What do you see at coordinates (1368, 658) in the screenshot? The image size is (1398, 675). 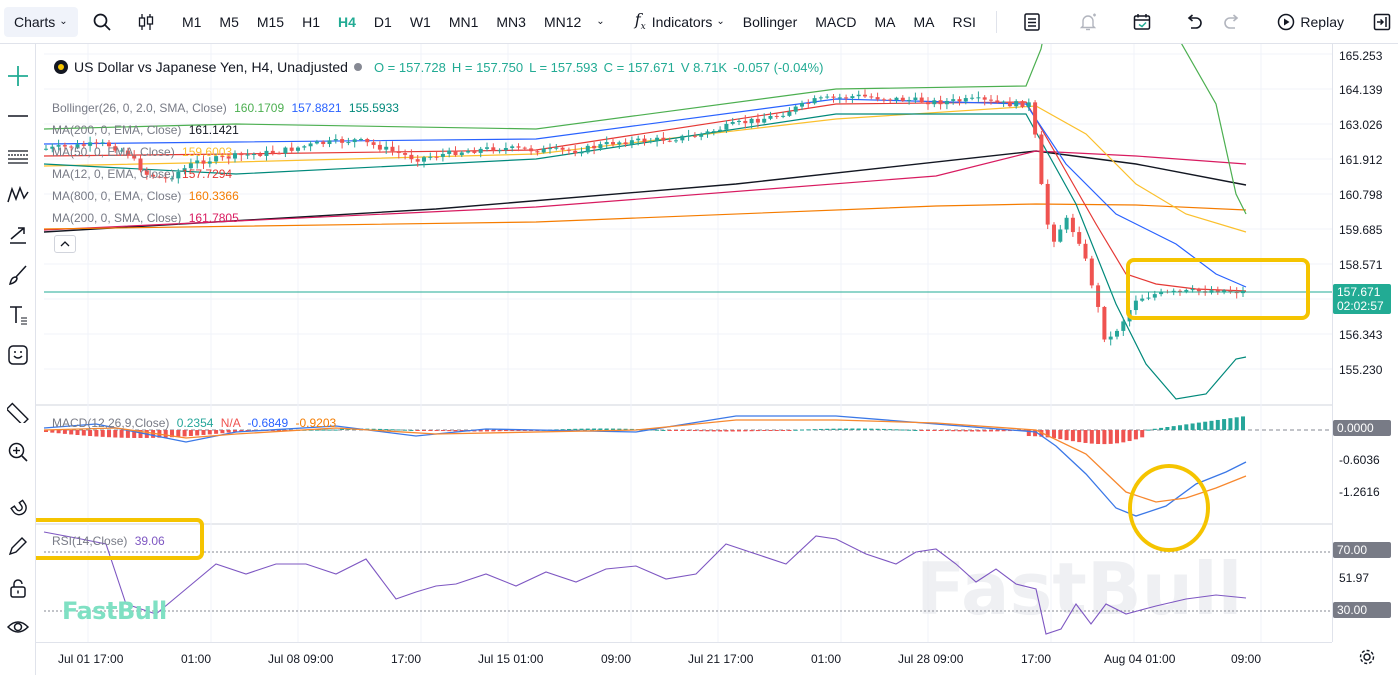 I see `chart-settings-button` at bounding box center [1368, 658].